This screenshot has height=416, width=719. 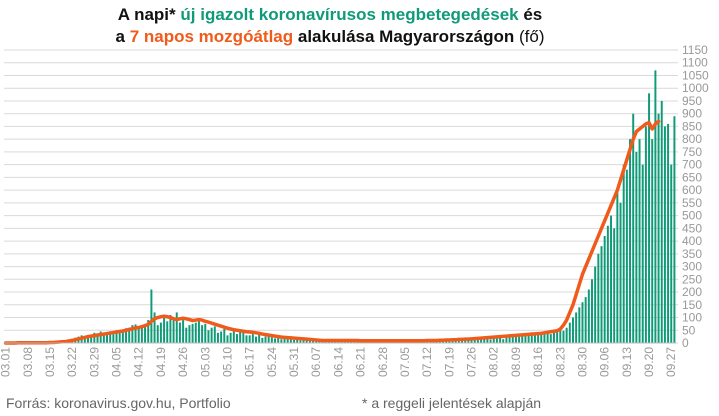 I want to click on x-tick-label: 09.13, so click(x=627, y=362).